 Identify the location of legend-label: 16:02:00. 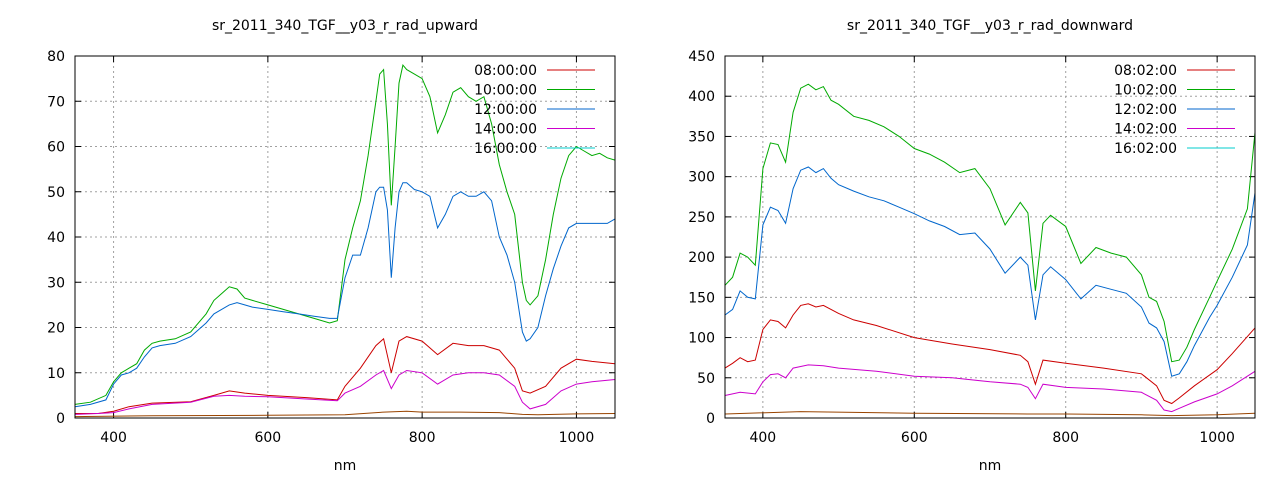
(1145, 149).